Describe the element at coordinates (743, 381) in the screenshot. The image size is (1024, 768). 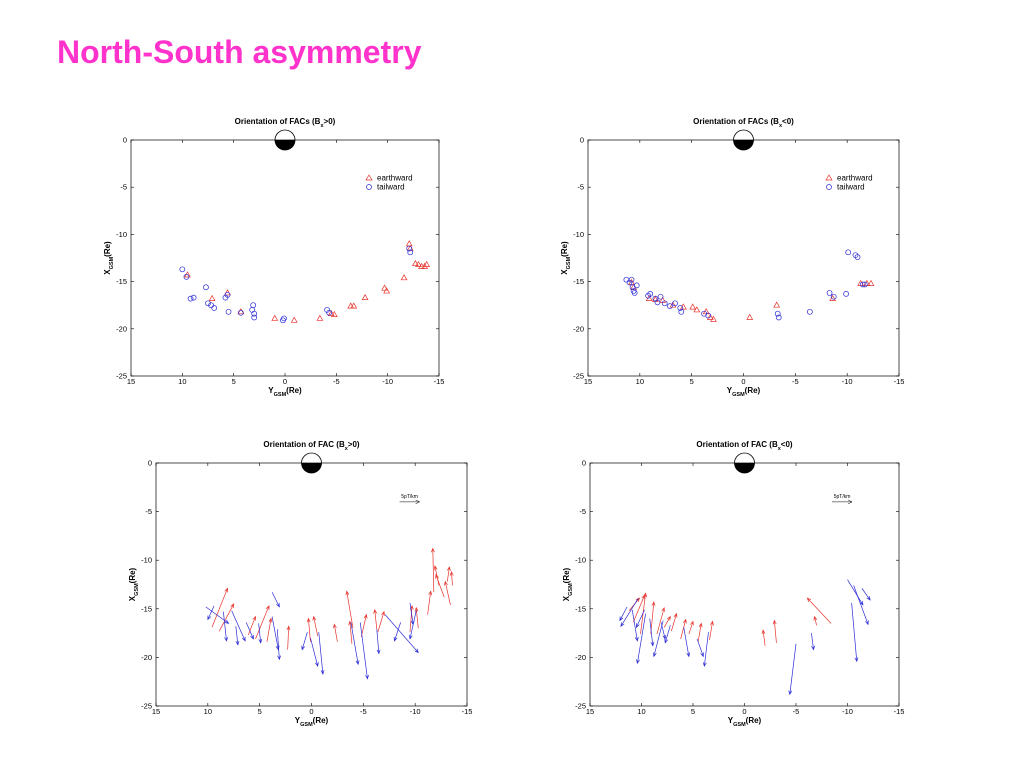
I see `x-tick-label: 0` at that location.